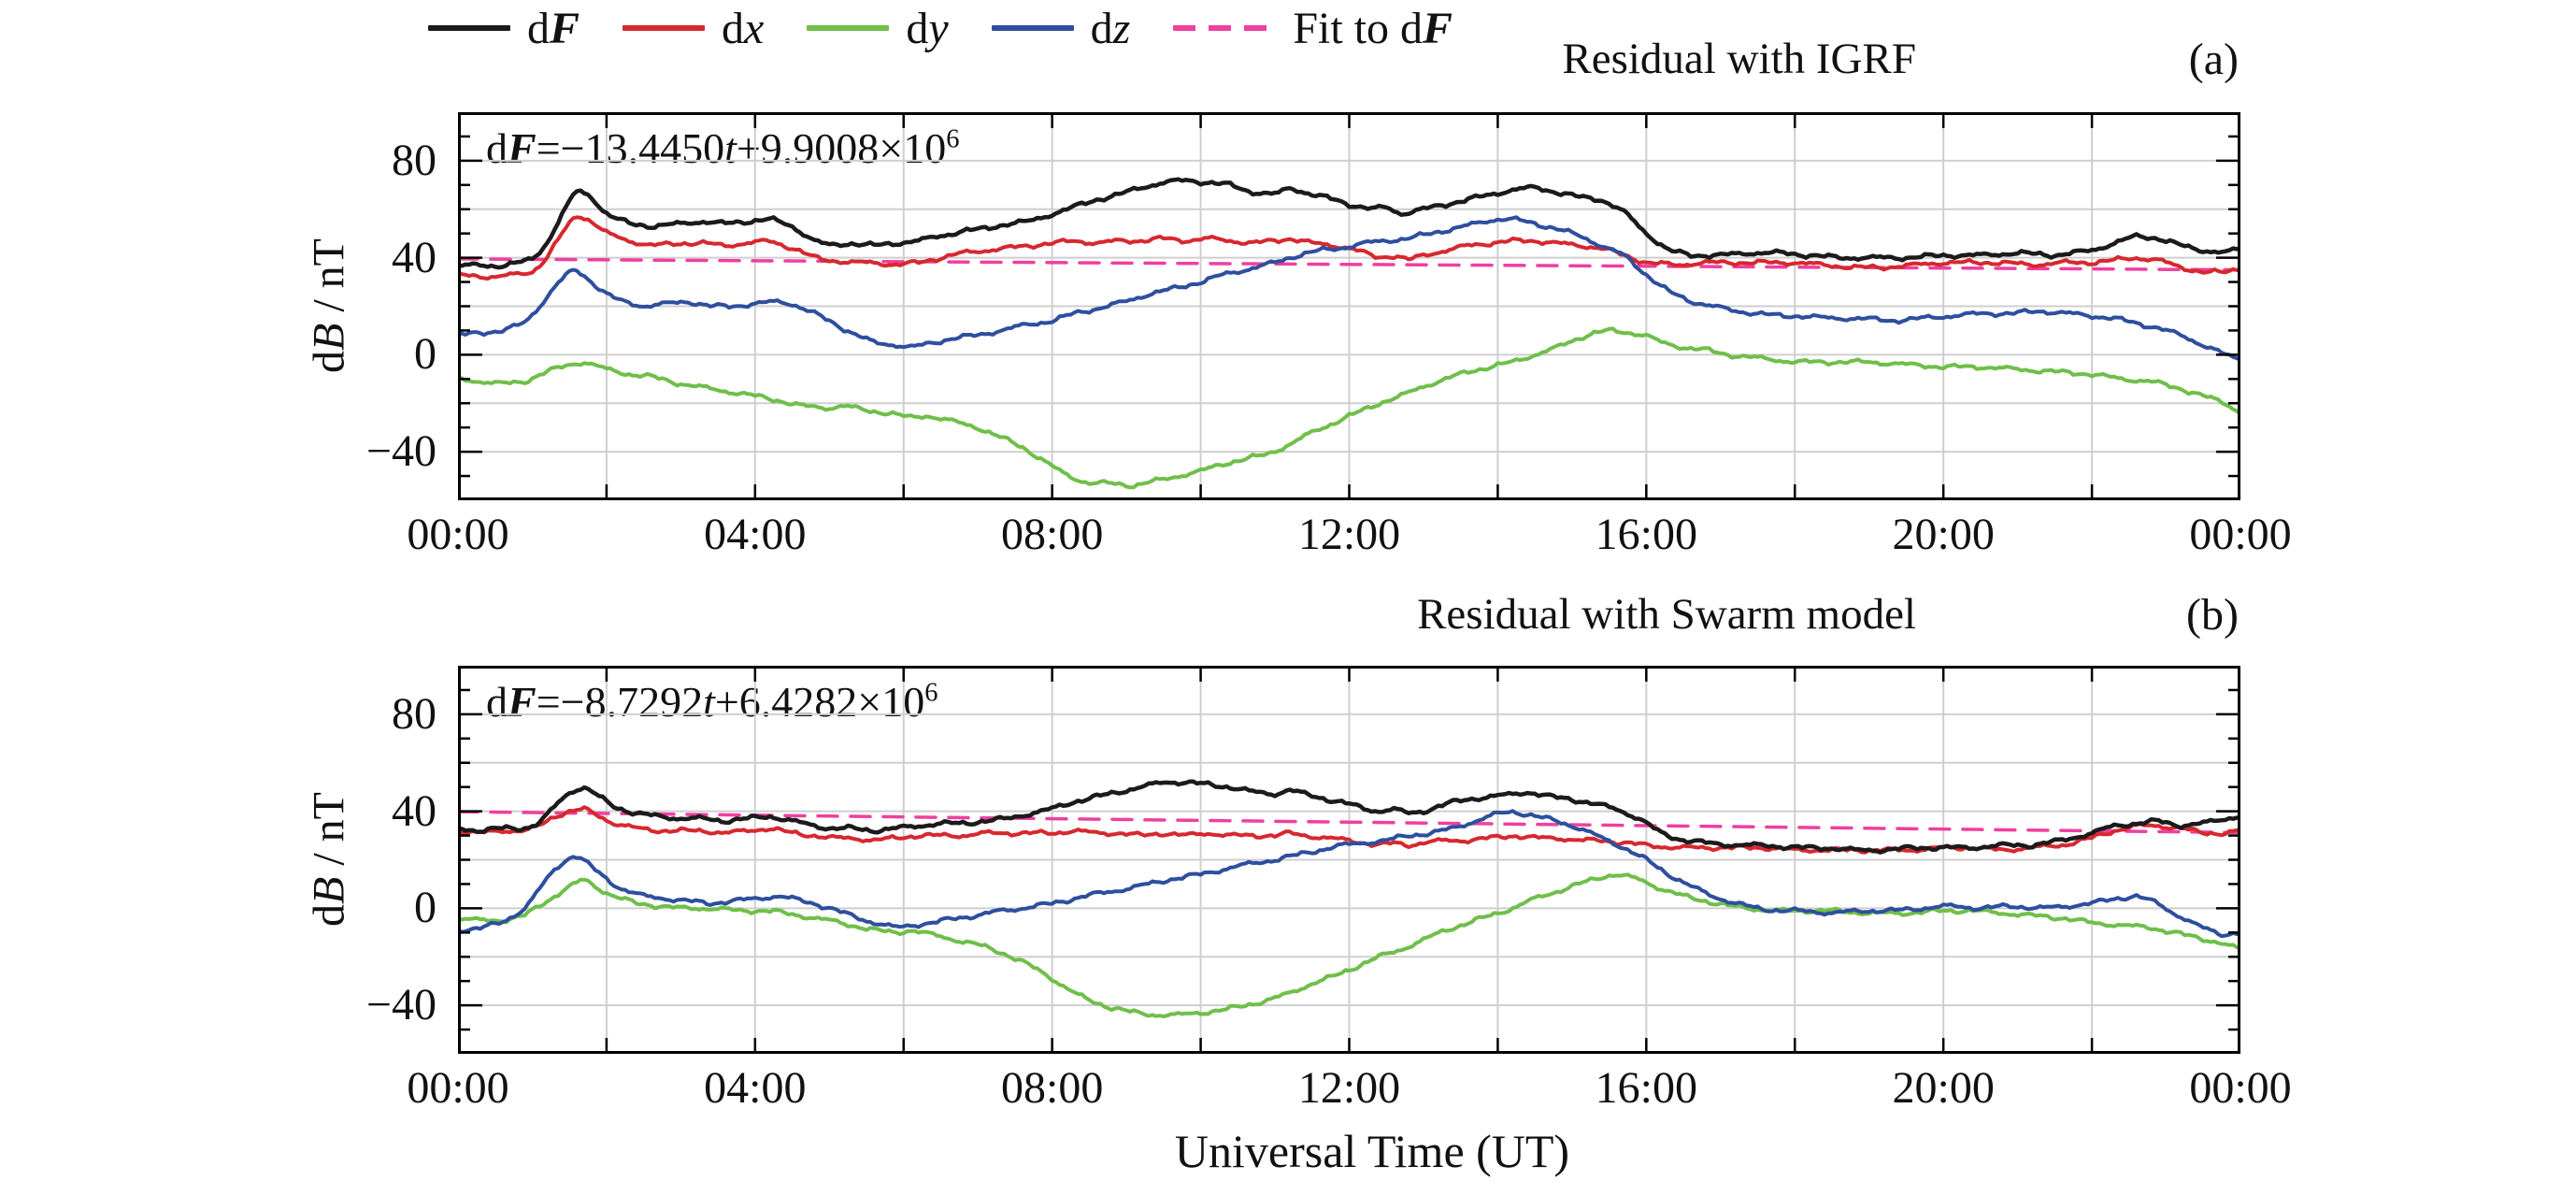  I want to click on legend-item-fit: Fit to dF, so click(1313, 28).